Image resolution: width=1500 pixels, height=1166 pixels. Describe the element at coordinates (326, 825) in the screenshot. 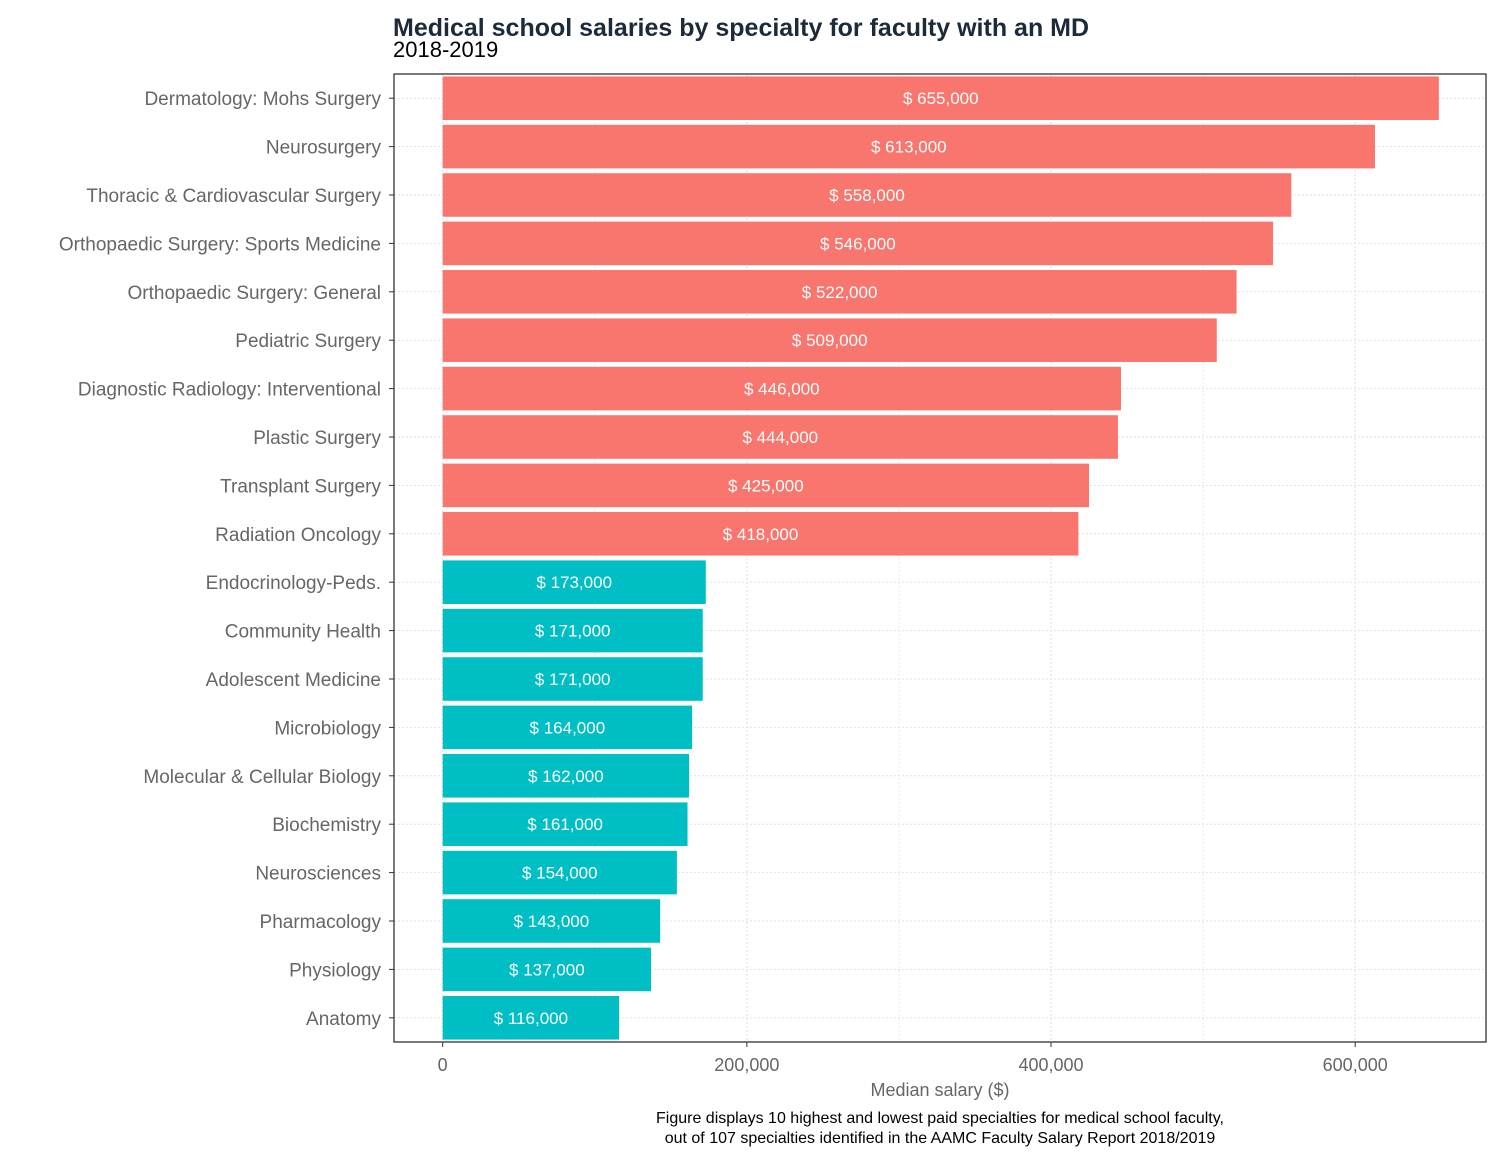

I see `category-label: Biochemistry` at that location.